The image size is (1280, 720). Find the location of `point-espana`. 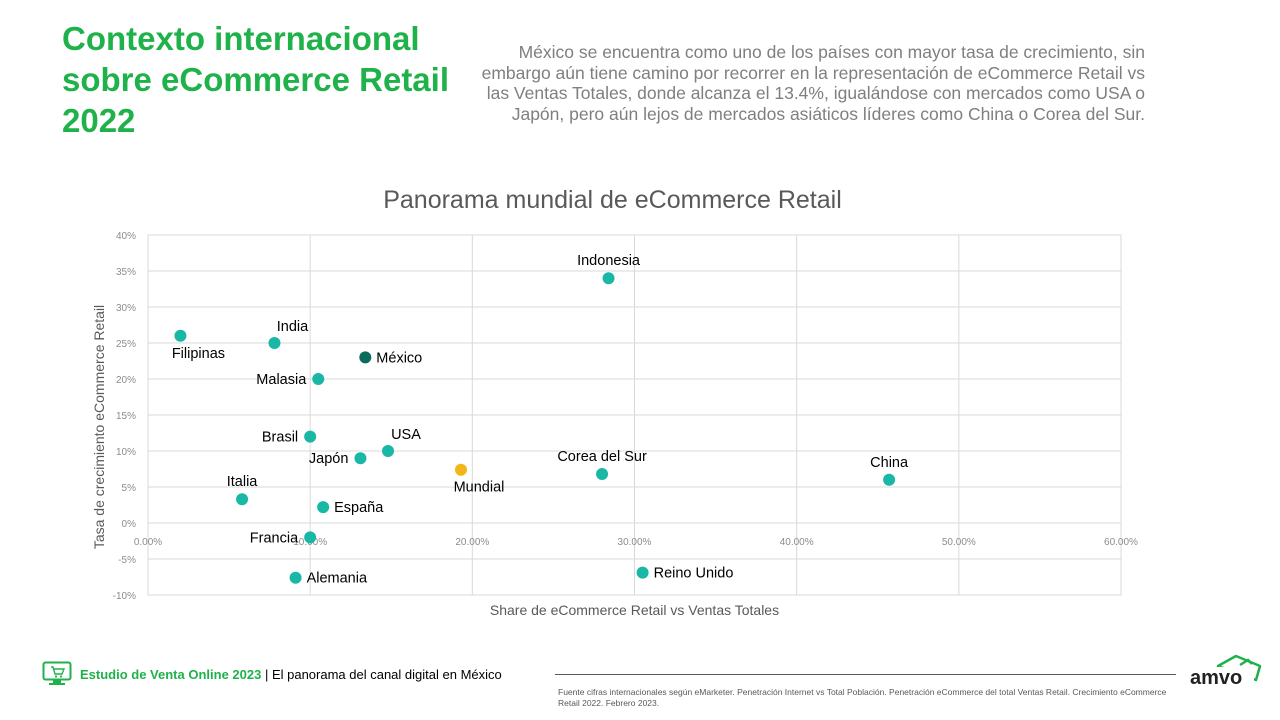

point-espana is located at coordinates (323, 507).